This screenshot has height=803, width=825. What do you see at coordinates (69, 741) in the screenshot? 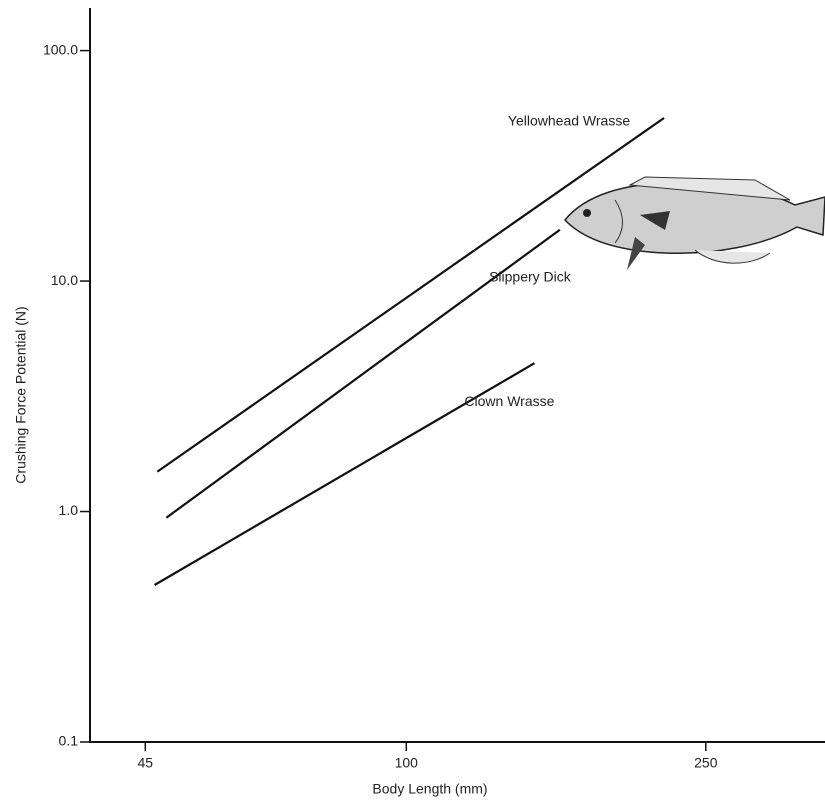
I see `y-tick-label: 0.1` at bounding box center [69, 741].